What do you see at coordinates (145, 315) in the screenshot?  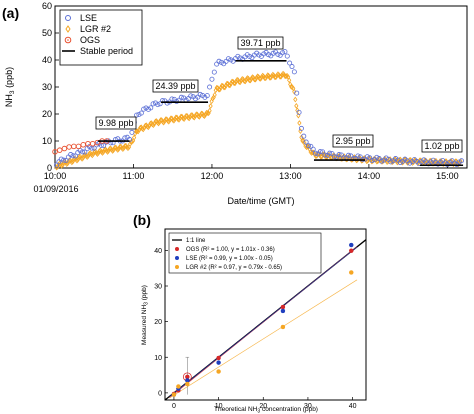 I see `panel-b-ylabel: Measured NH3 (ppb)` at bounding box center [145, 315].